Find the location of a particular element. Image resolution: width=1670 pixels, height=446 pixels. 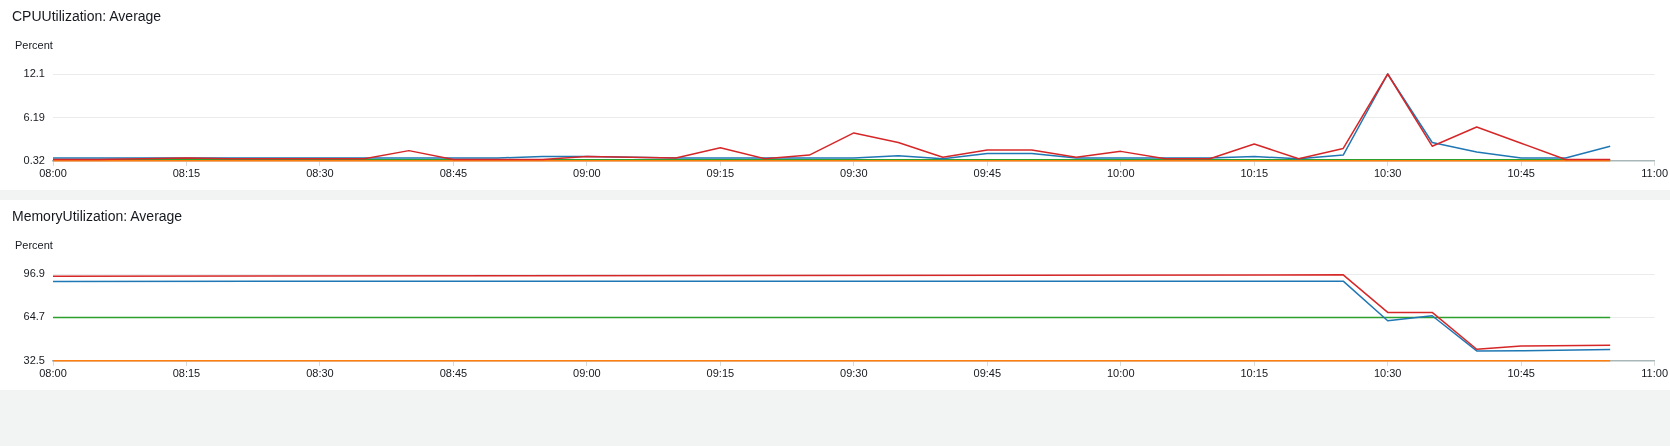

chart-title: CPUUtilization: Average is located at coordinates (87, 16).